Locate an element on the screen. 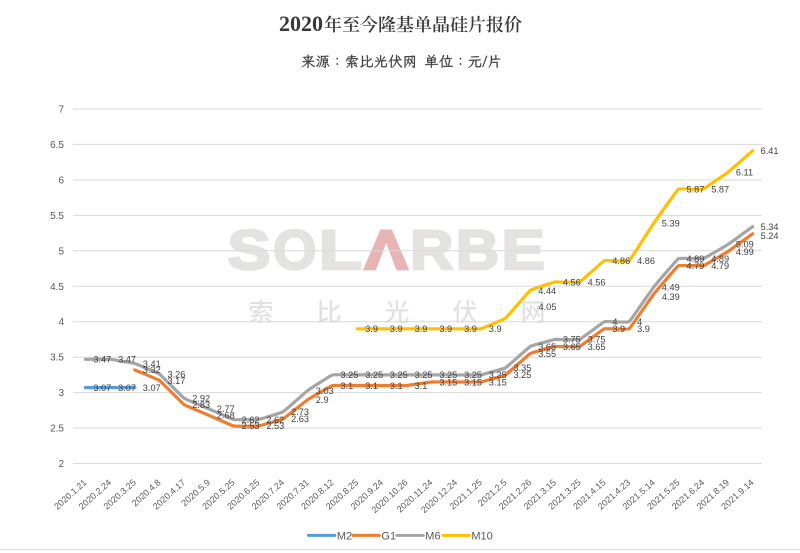  svg-text: 5.5 is located at coordinates (57, 216).